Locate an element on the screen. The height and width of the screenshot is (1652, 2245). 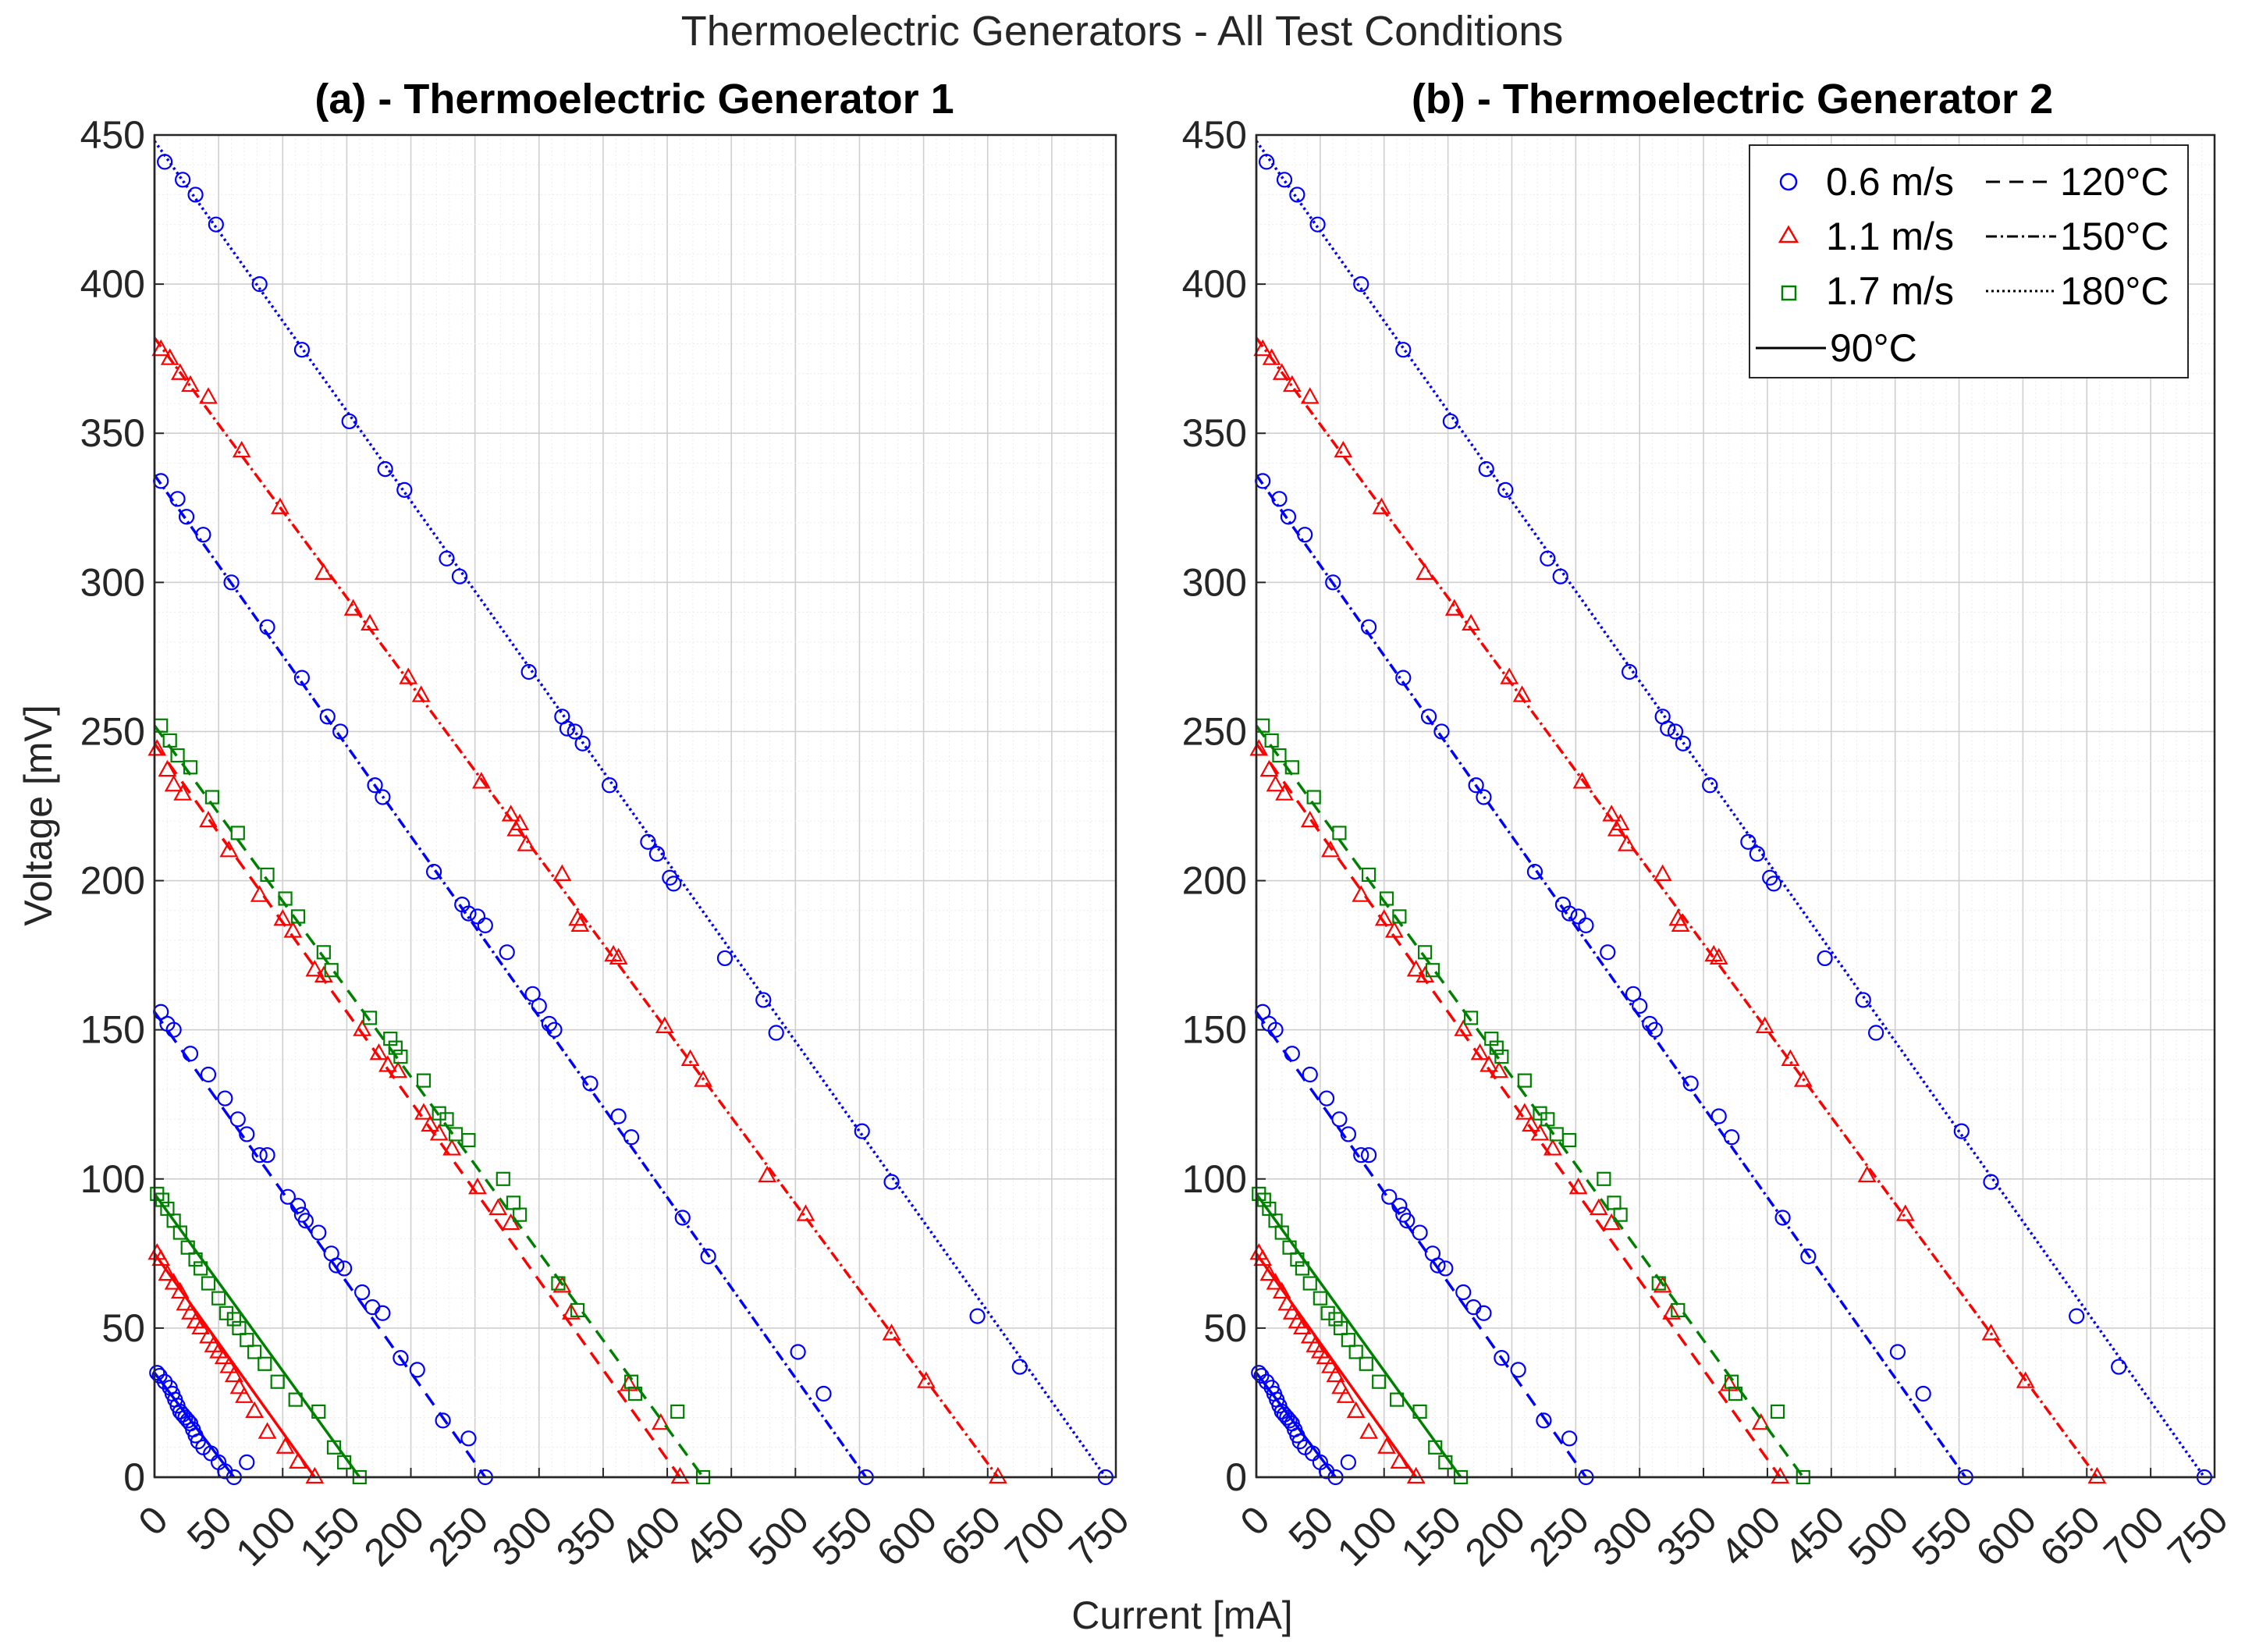
panel-b-title: (b) - Thermoelectric Generator 2 is located at coordinates (1733, 100).